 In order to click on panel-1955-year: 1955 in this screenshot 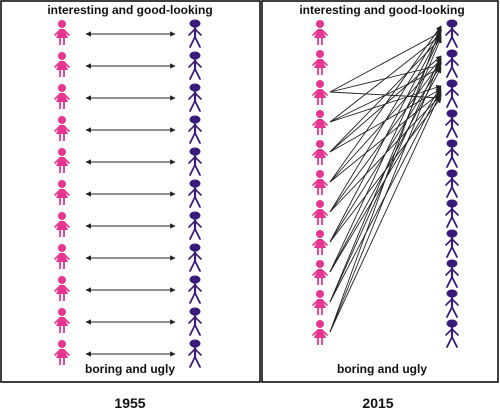, I will do `click(129, 403)`.